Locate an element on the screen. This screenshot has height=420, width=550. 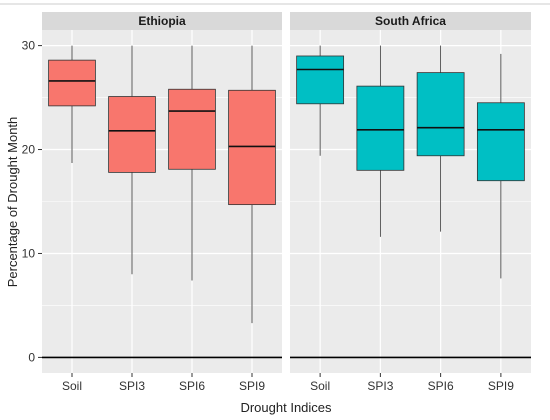
y-tick-label: 20 is located at coordinates (29, 150).